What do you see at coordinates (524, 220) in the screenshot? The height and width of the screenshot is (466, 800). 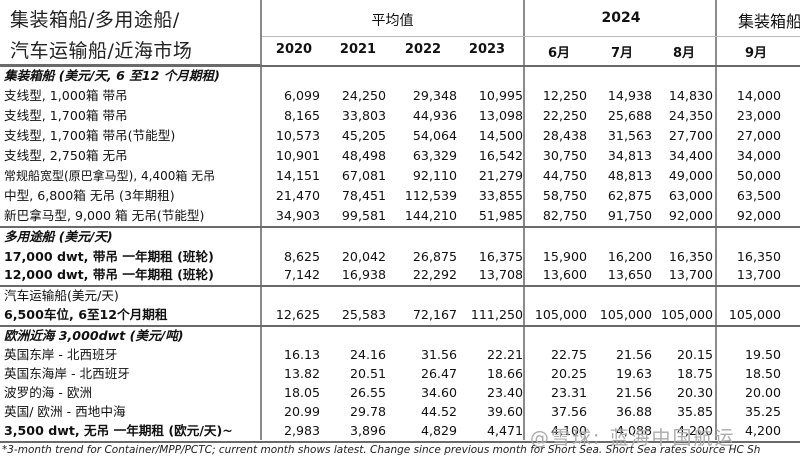 I see `column-divider` at bounding box center [524, 220].